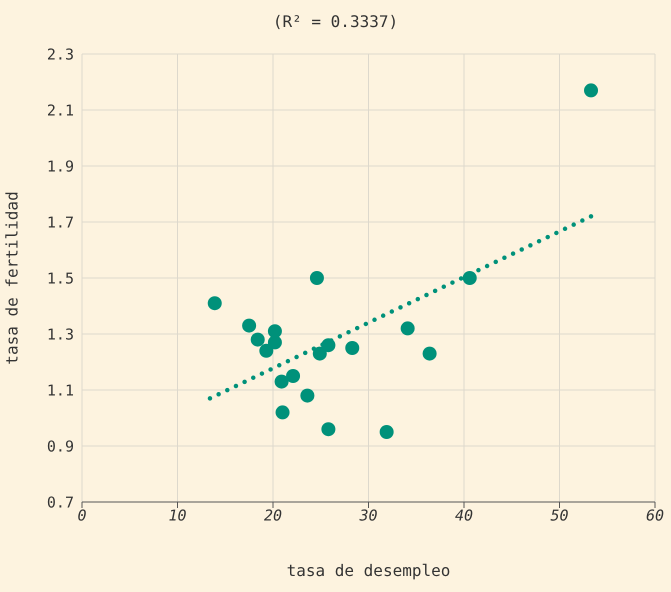  Describe the element at coordinates (336, 21) in the screenshot. I see `chart-title: (R² = 0.3337)` at that location.